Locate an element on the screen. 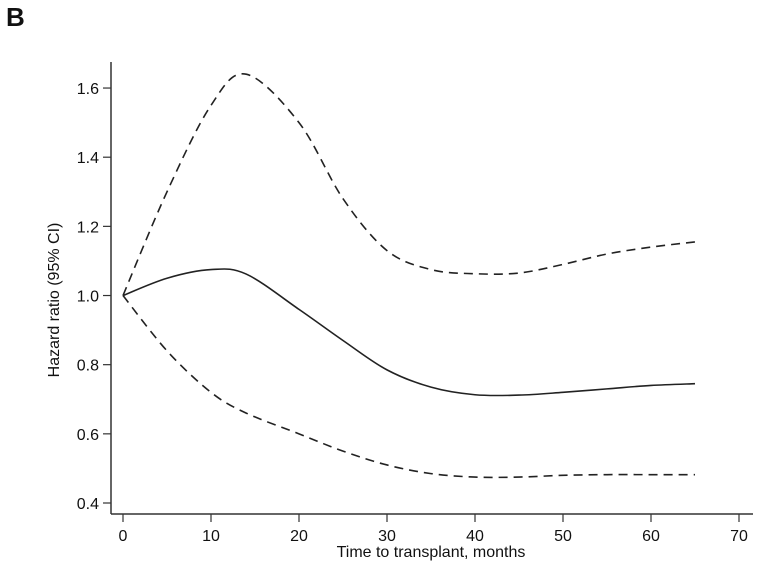 Image resolution: width=762 pixels, height=573 pixels. x-tick-label: 10 is located at coordinates (211, 536).